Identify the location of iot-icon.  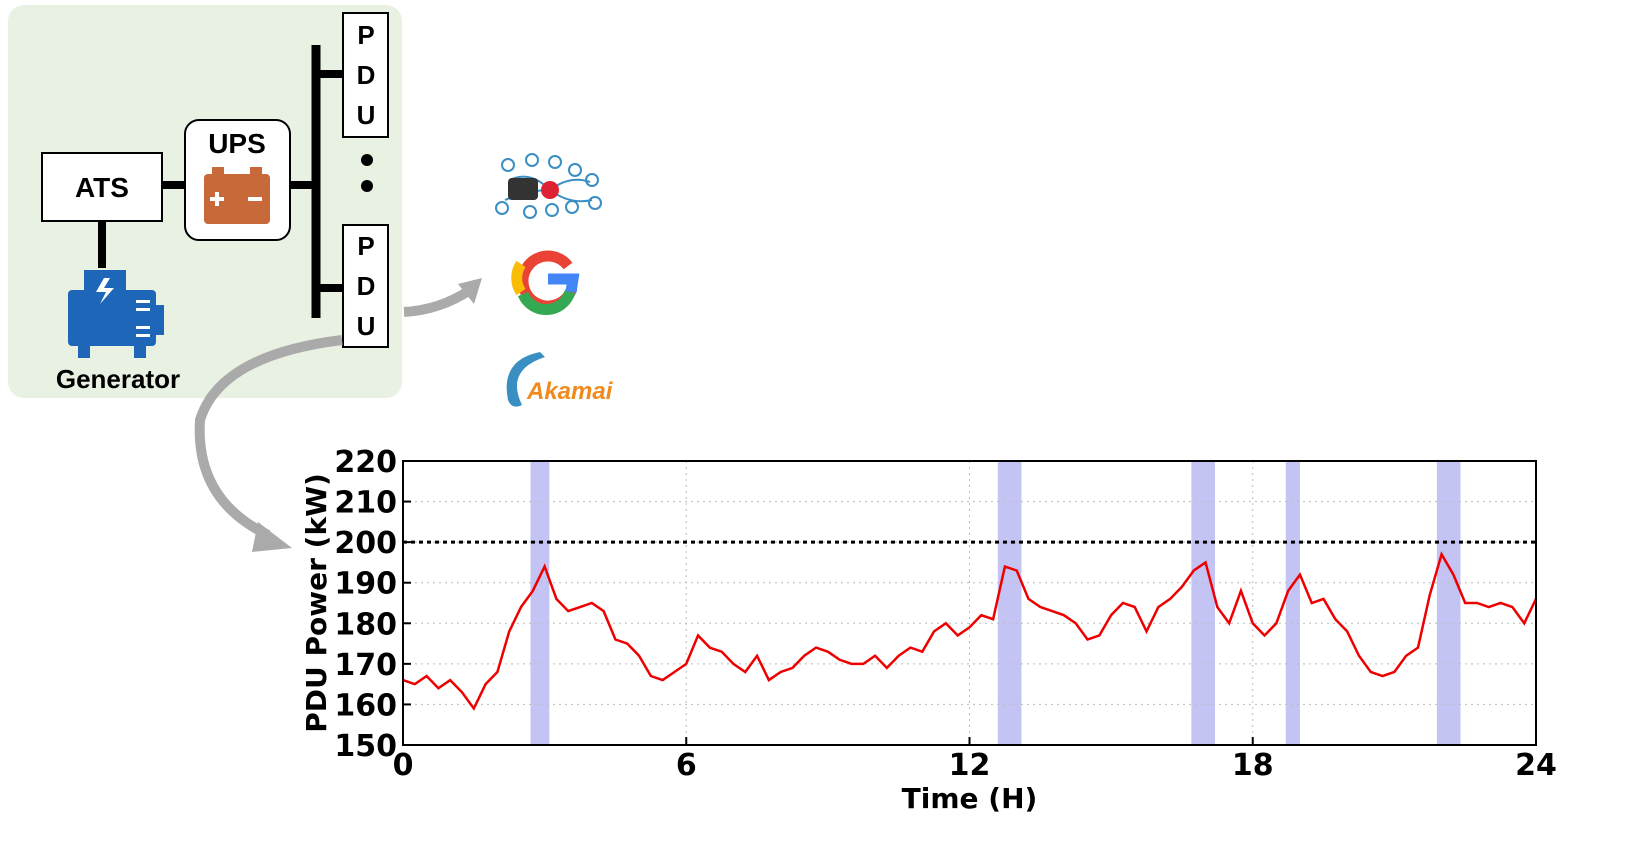
(548, 186).